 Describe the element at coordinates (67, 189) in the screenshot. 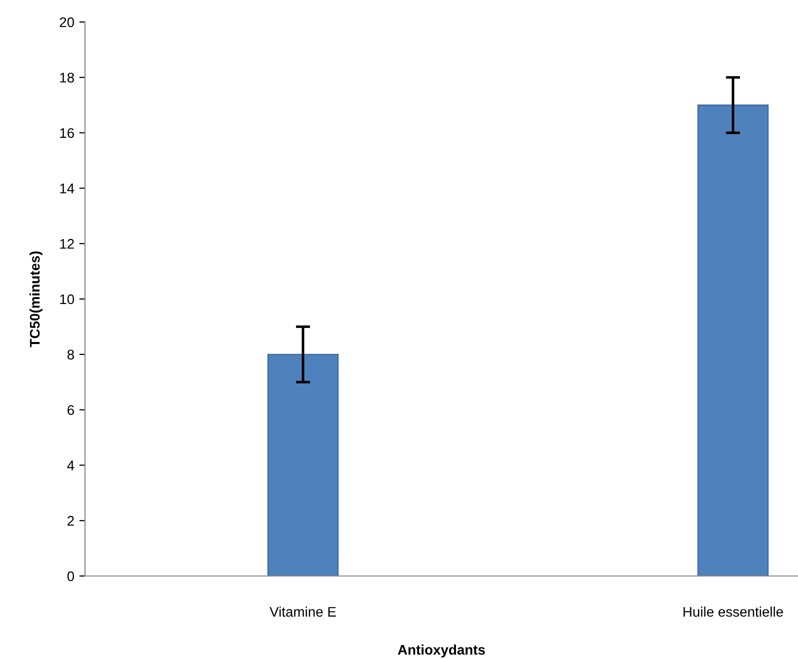

I see `y-tick-label: 14` at that location.